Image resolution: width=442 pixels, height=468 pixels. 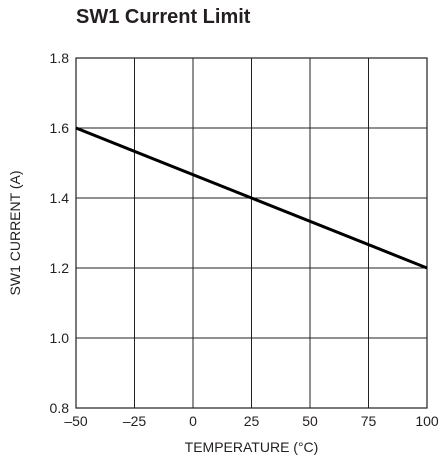 What do you see at coordinates (60, 58) in the screenshot?
I see `y-tick-label: 1.8` at bounding box center [60, 58].